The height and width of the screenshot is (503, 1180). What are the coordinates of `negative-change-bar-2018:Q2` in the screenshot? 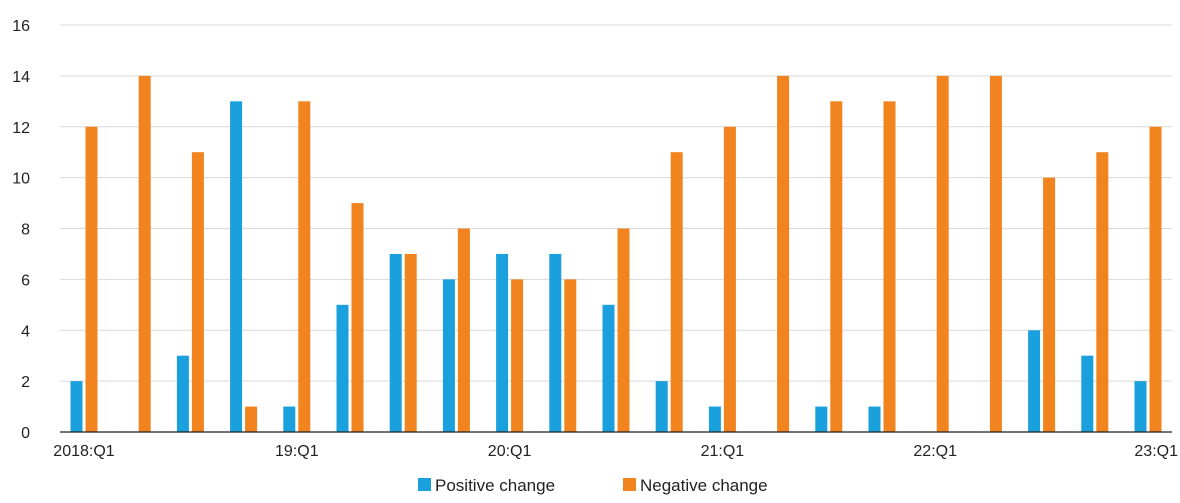 It's located at (144, 254).